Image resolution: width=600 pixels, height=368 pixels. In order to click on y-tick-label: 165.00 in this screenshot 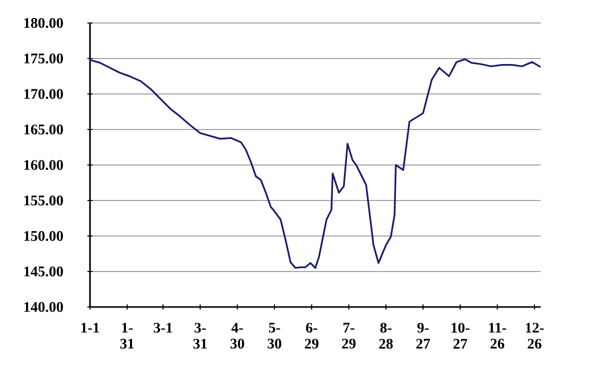, I will do `click(43, 129)`.